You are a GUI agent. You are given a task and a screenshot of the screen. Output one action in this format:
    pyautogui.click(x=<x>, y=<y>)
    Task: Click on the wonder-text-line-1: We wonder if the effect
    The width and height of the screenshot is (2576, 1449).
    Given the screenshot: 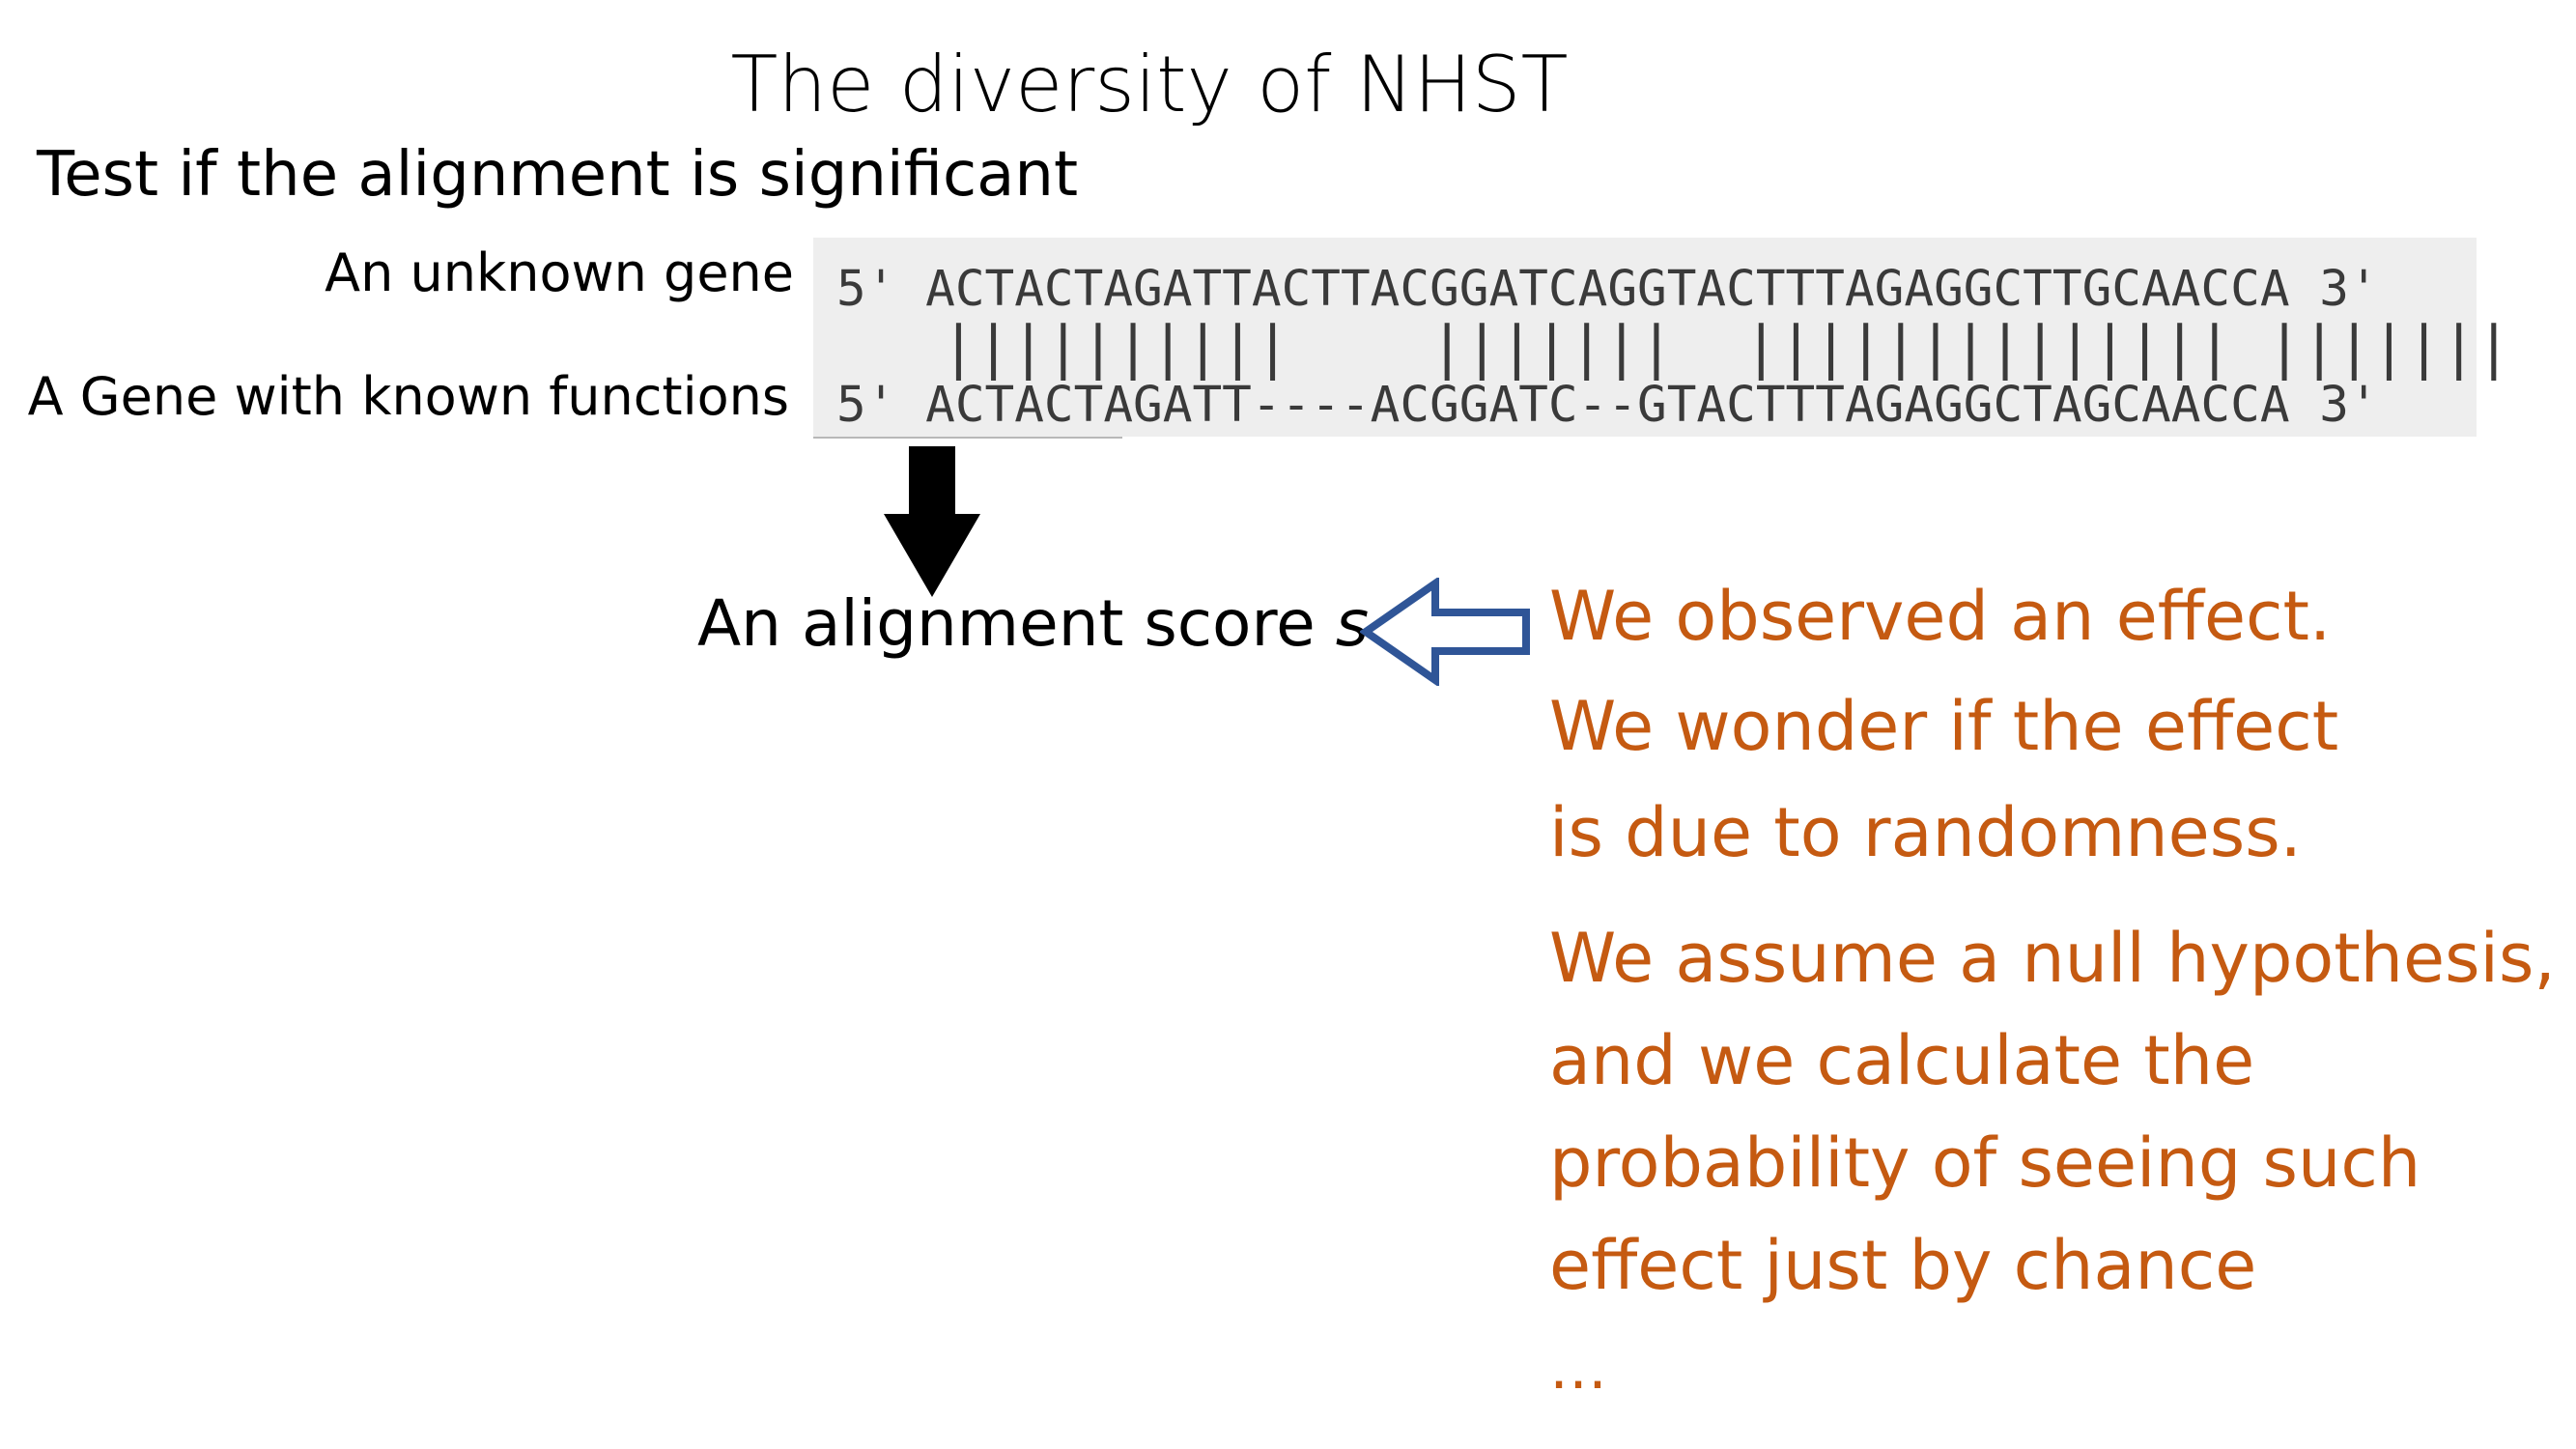 What is the action you would take?
    pyautogui.click(x=1944, y=726)
    